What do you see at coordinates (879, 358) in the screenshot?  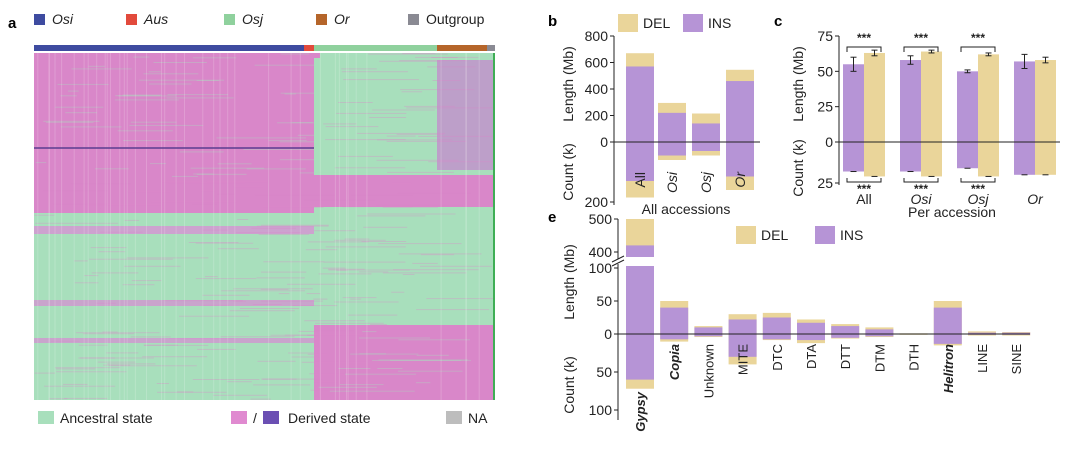 I see `x-tick-label-dtm: DTM` at bounding box center [879, 358].